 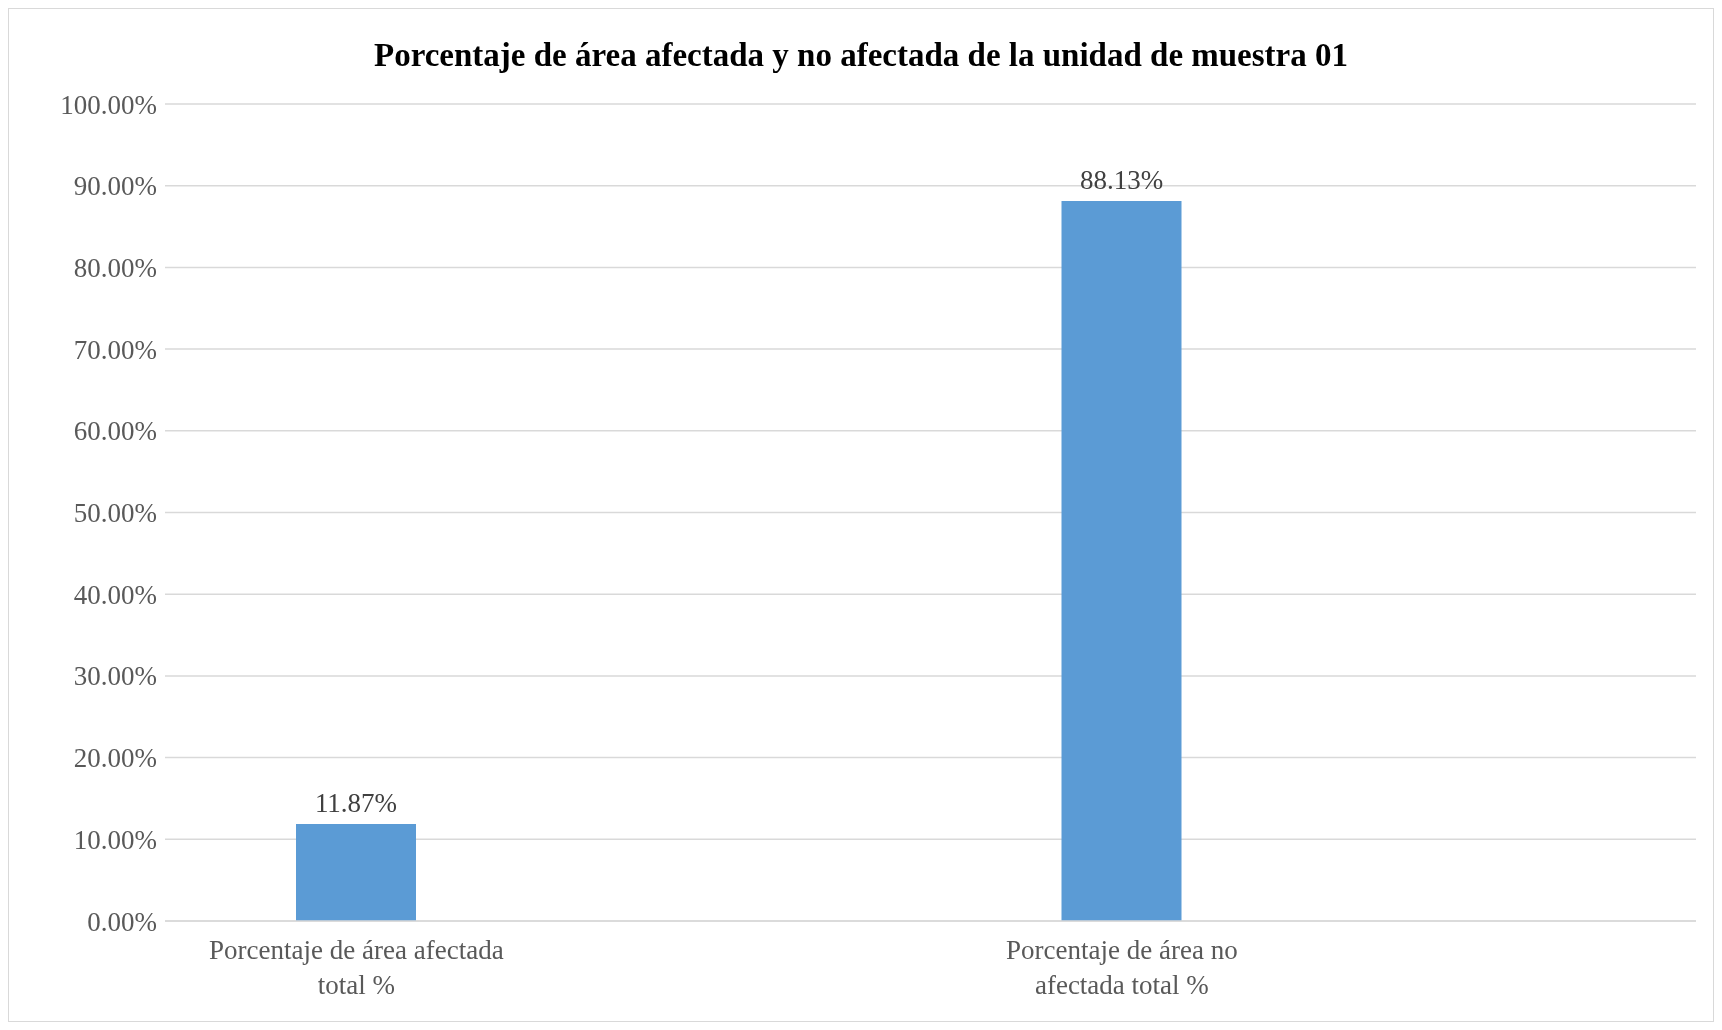 I want to click on data-label: 11.87%, so click(x=356, y=803).